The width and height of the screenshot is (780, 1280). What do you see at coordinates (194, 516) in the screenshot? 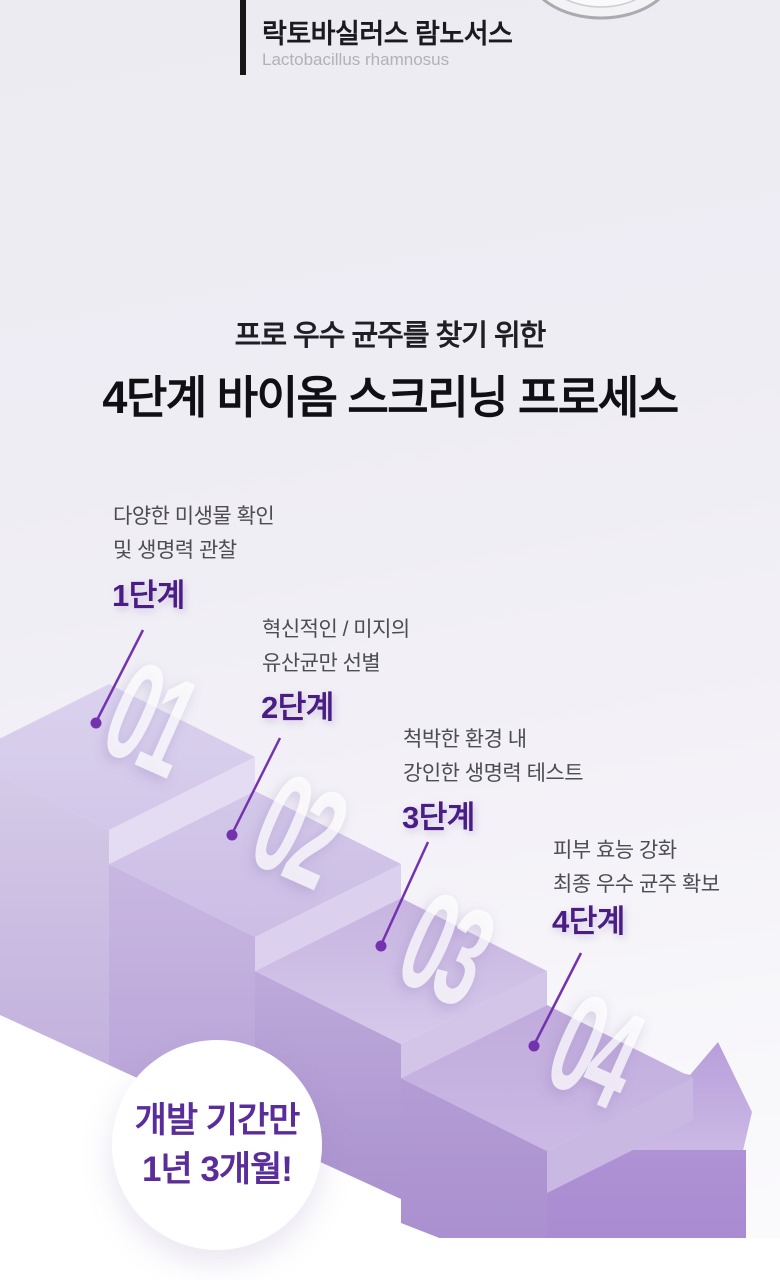
I see `step-1-desc-line1: 다양한 미생물 확인` at bounding box center [194, 516].